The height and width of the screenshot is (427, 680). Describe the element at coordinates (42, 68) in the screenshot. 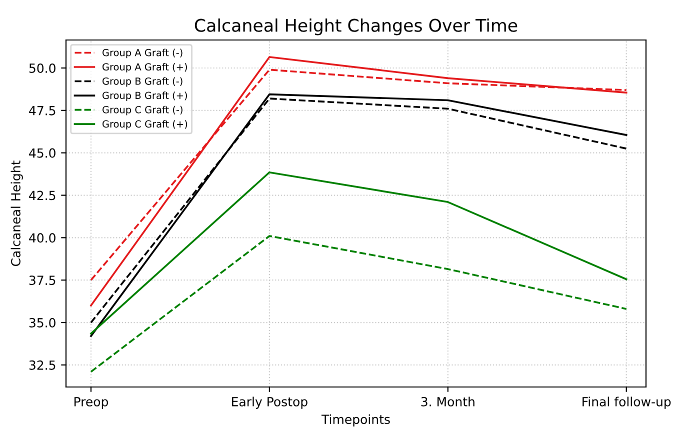

I see `y-tick-label: 50.0` at that location.